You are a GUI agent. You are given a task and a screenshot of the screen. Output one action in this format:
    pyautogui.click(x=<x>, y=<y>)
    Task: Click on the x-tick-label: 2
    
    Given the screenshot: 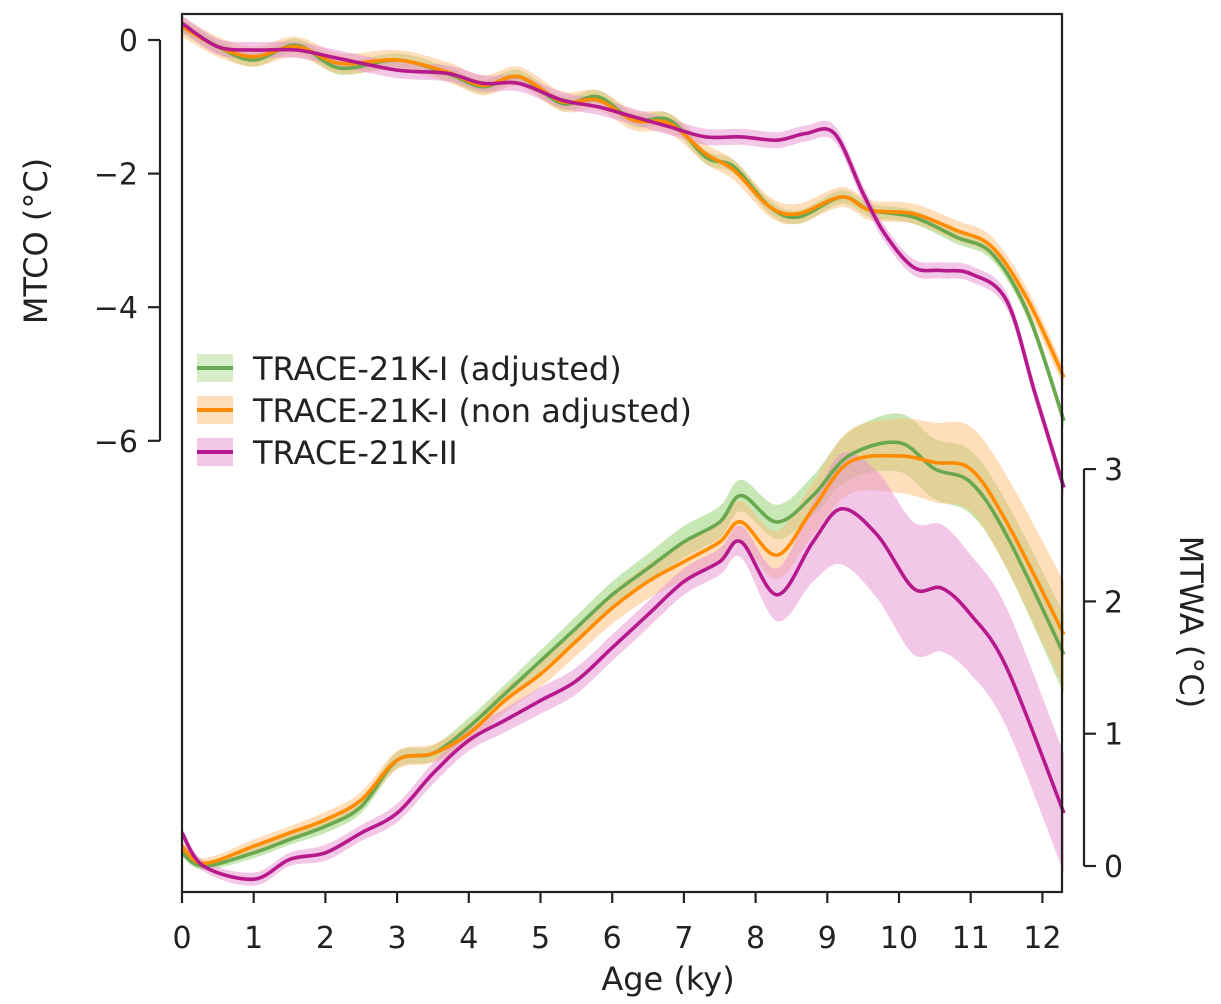 What is the action you would take?
    pyautogui.click(x=325, y=938)
    